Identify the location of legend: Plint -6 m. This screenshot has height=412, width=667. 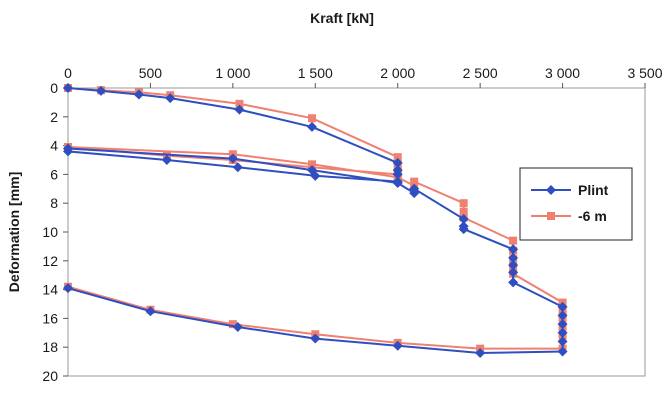
(576, 204).